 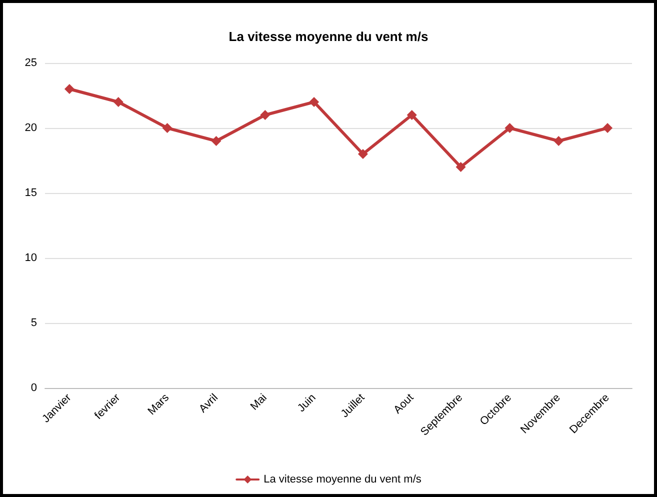 I want to click on y-tick-label: 10, so click(x=30, y=258).